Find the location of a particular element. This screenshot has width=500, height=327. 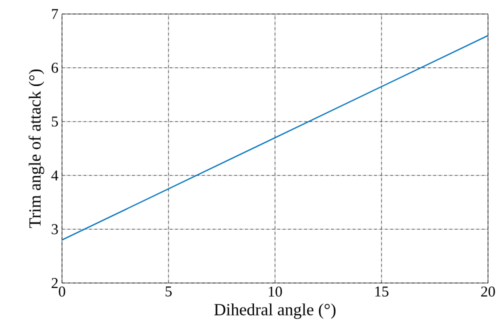

x-tick-label: 20 is located at coordinates (488, 291).